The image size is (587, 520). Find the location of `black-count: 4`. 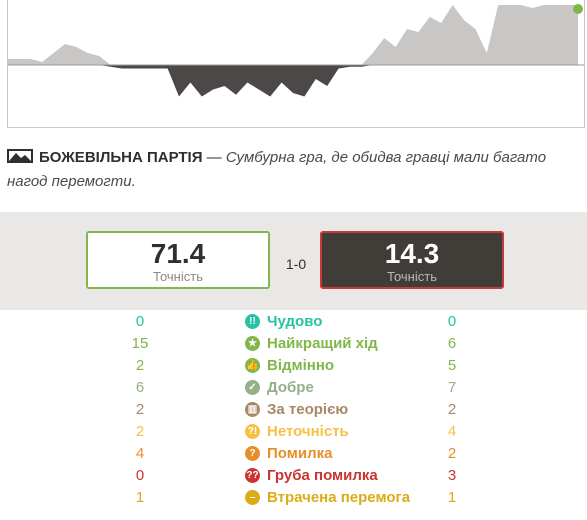

black-count: 4 is located at coordinates (452, 431).